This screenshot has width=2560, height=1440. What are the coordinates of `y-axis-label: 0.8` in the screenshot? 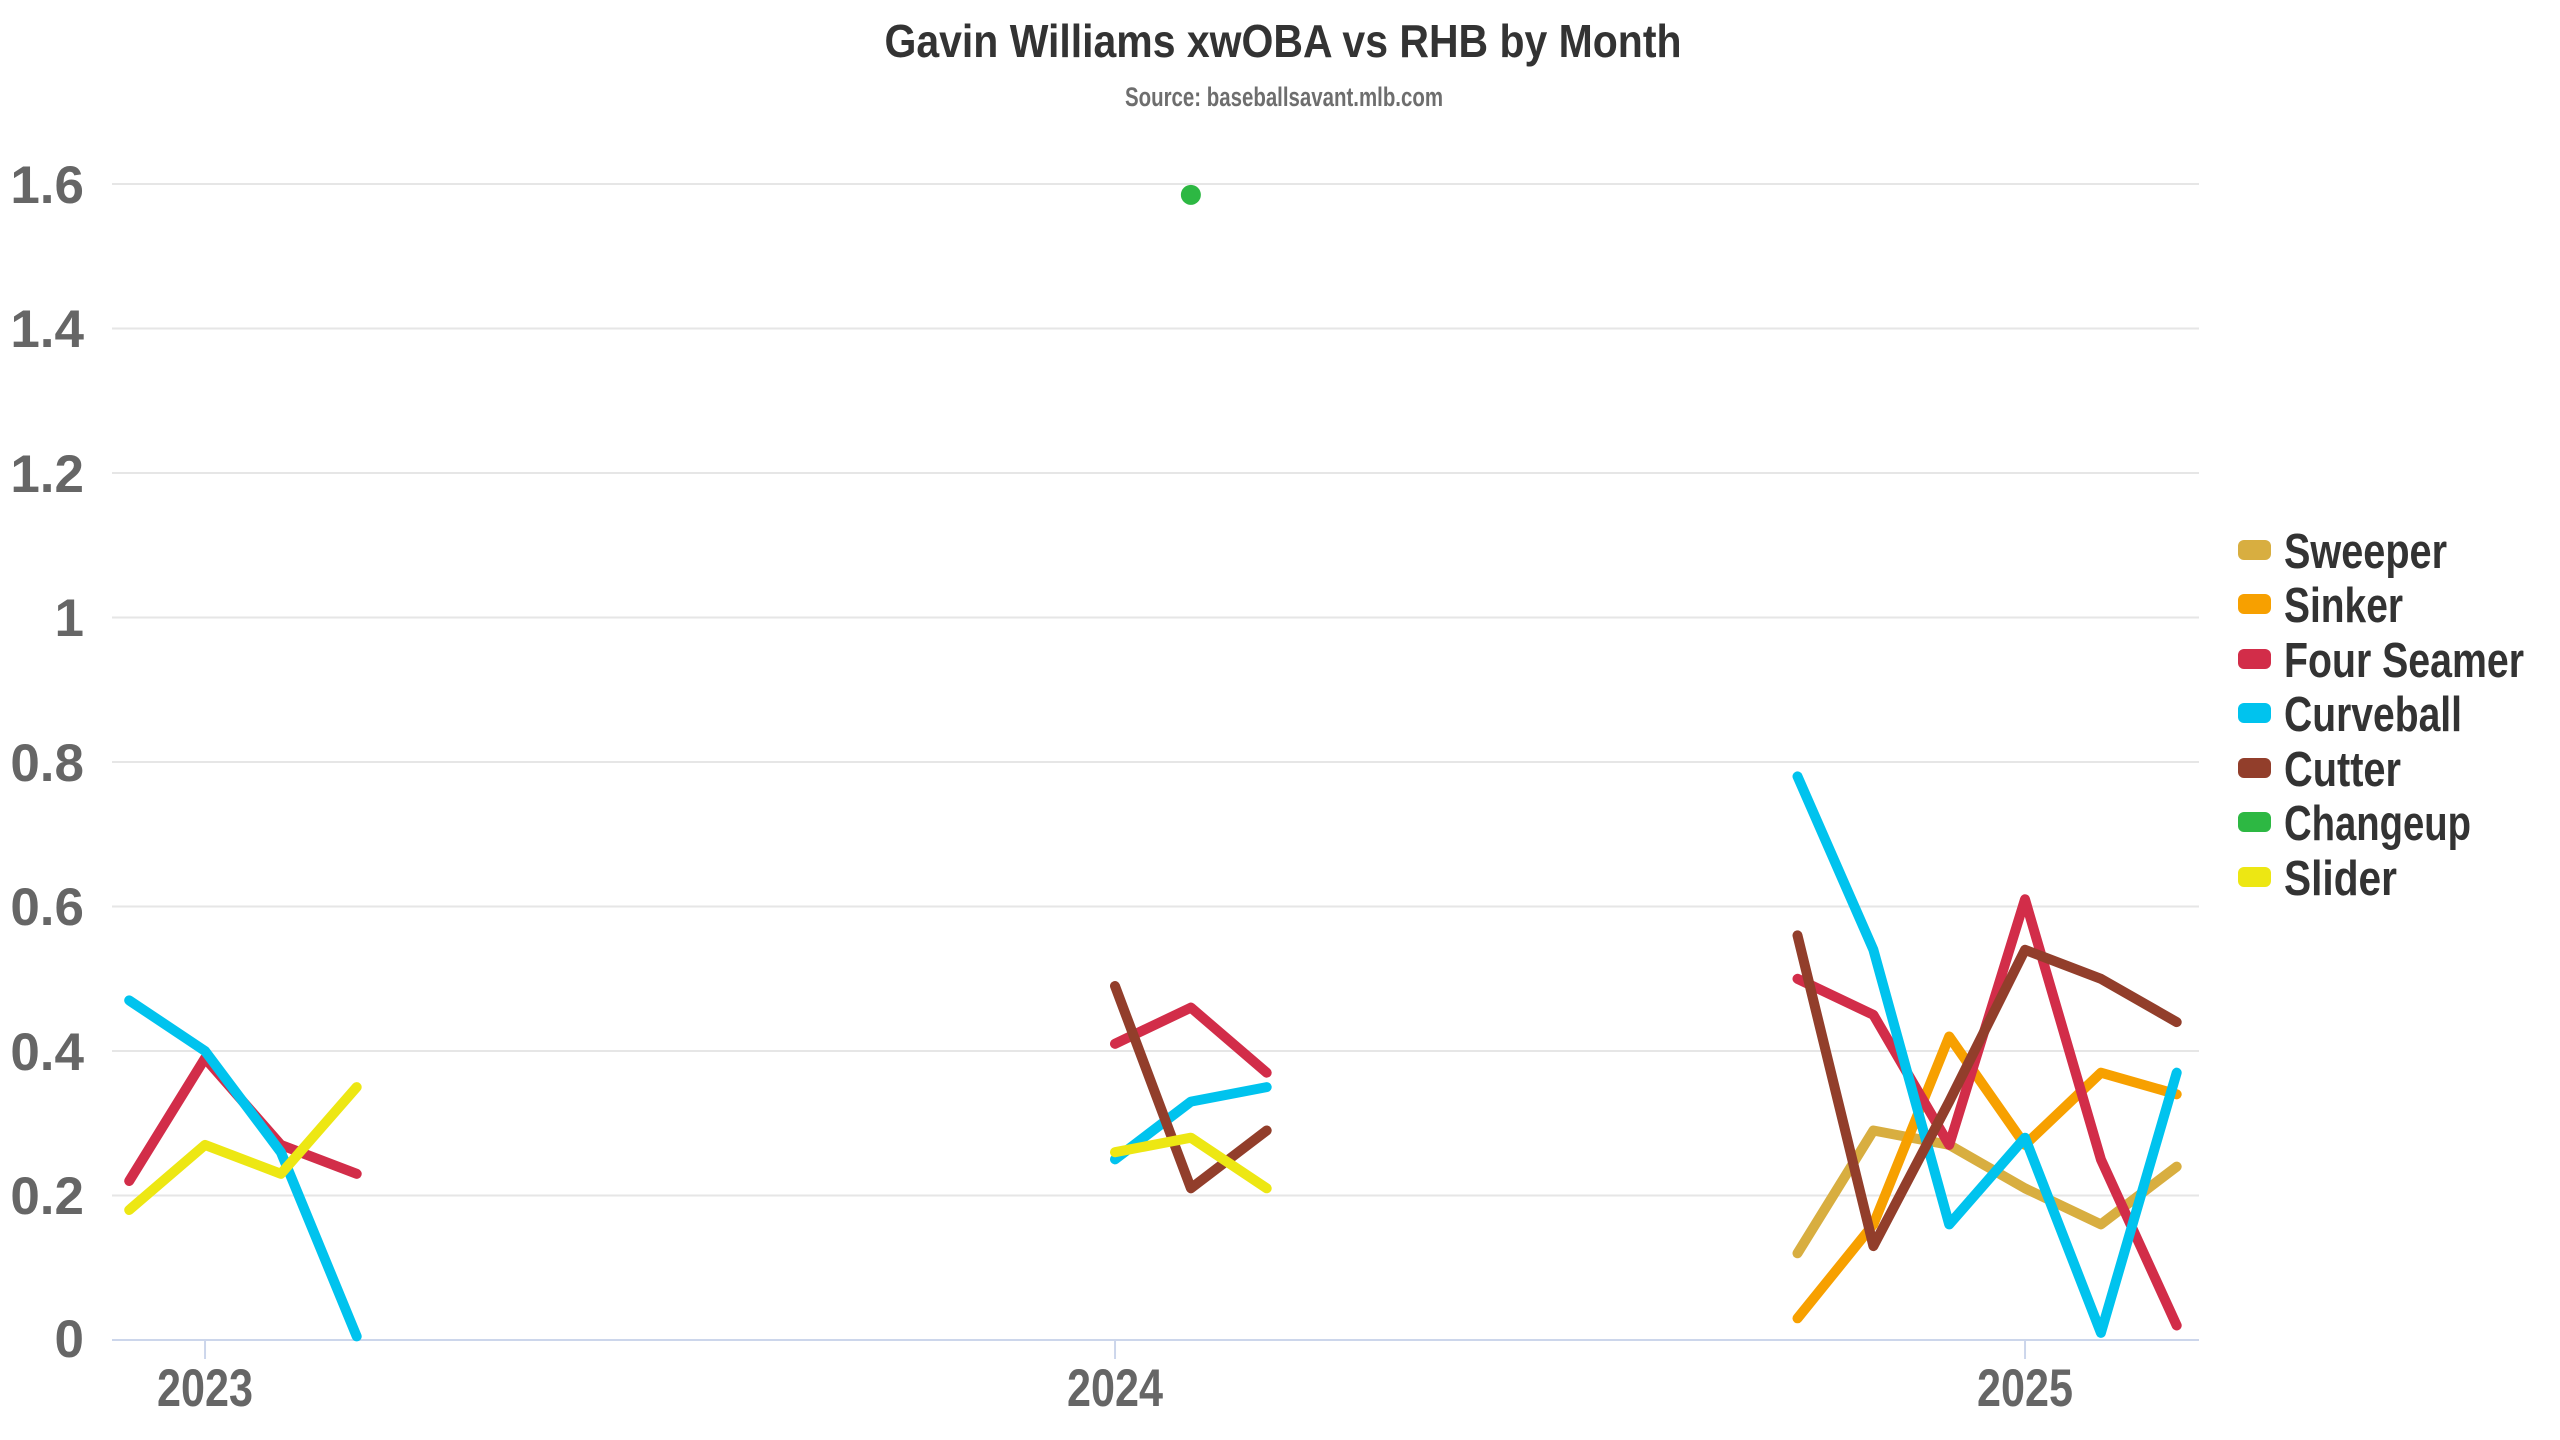 It's located at (47, 763).